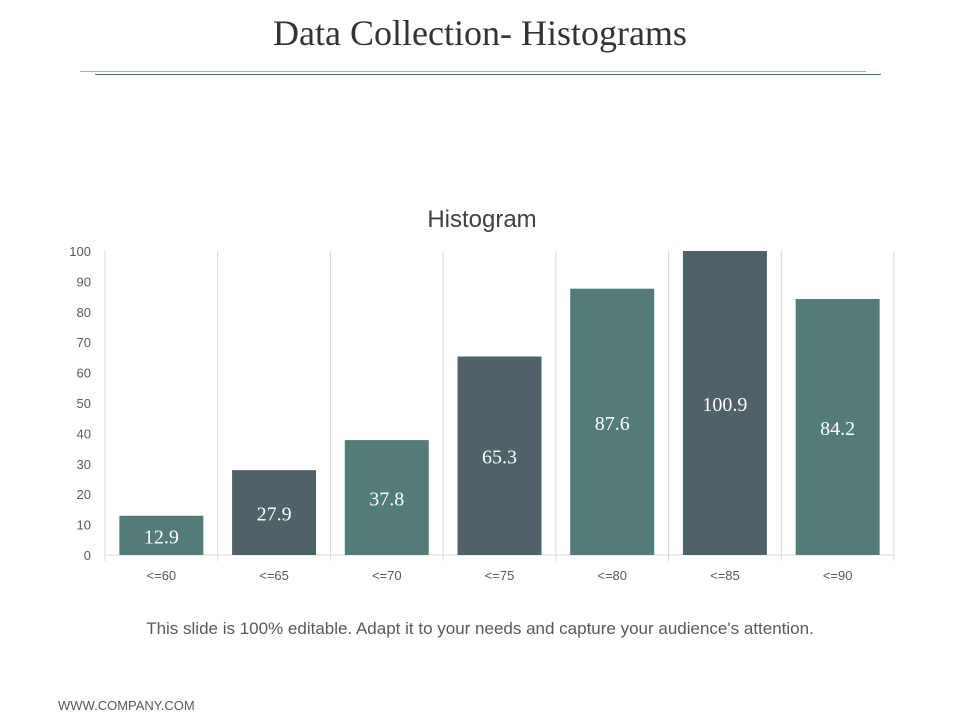  I want to click on y-tick-label-10: 10, so click(84, 525).